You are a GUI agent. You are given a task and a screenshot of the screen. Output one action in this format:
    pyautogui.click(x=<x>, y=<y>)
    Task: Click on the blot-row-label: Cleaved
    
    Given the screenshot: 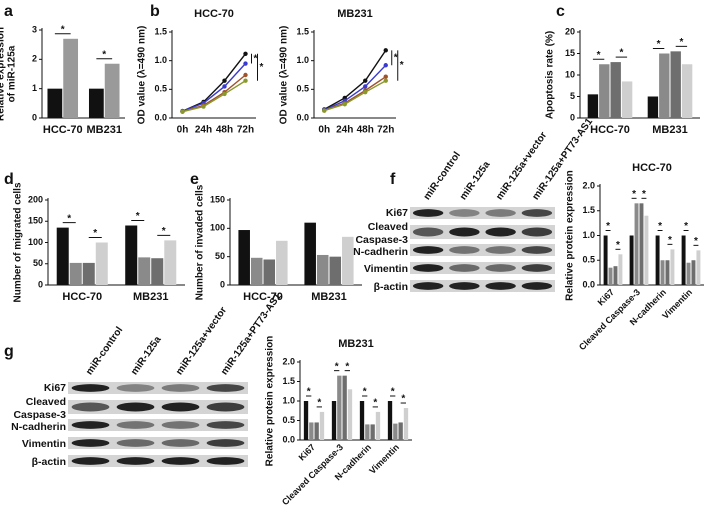 What is the action you would take?
    pyautogui.click(x=46, y=402)
    